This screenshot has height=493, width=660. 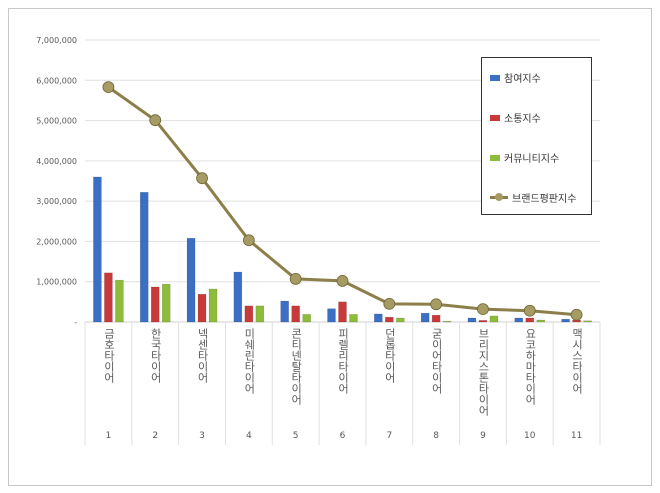 I want to click on category-name: 피렐리타이어, so click(x=343, y=361).